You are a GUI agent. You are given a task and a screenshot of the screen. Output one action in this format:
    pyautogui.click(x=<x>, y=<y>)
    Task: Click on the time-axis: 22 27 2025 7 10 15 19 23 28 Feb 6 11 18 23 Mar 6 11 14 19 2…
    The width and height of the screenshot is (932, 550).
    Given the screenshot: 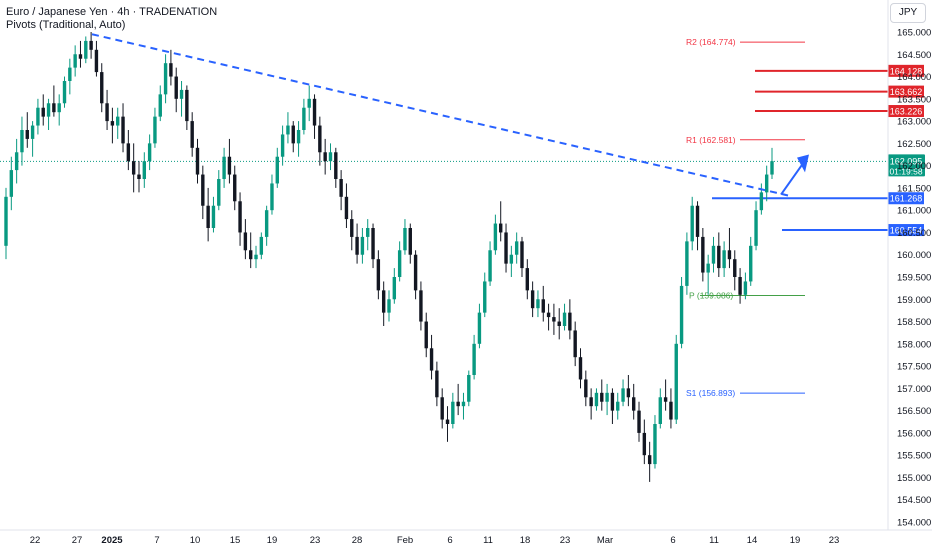 What is the action you would take?
    pyautogui.click(x=466, y=537)
    